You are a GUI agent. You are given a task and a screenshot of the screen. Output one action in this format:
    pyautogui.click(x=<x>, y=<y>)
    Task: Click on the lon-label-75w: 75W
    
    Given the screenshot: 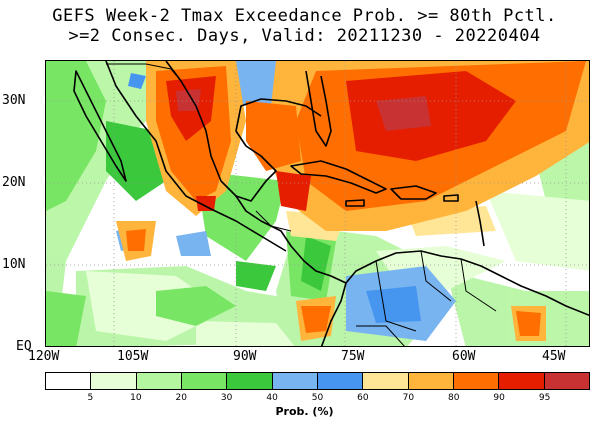 What is the action you would take?
    pyautogui.click(x=353, y=356)
    